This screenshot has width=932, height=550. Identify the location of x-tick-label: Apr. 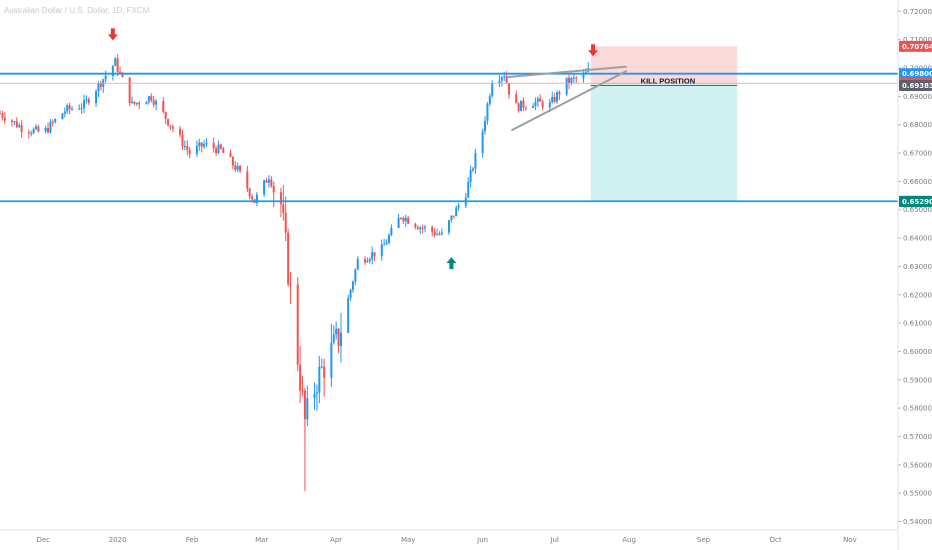
(336, 540).